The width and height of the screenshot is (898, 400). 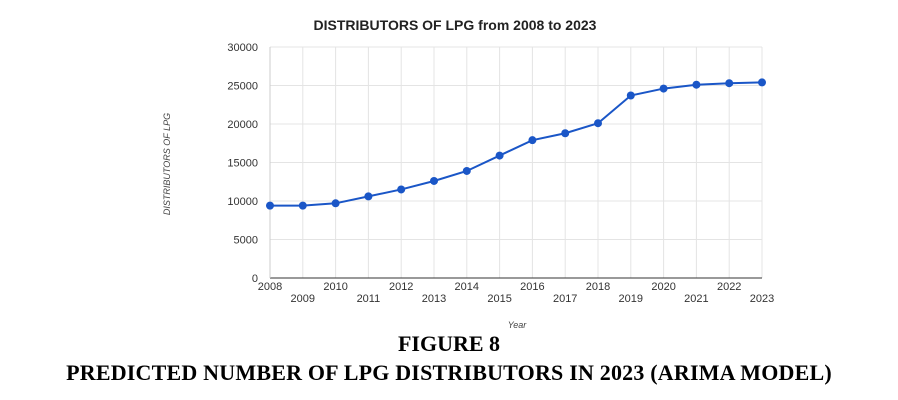 I want to click on y-tick-label: 5000, so click(x=246, y=241).